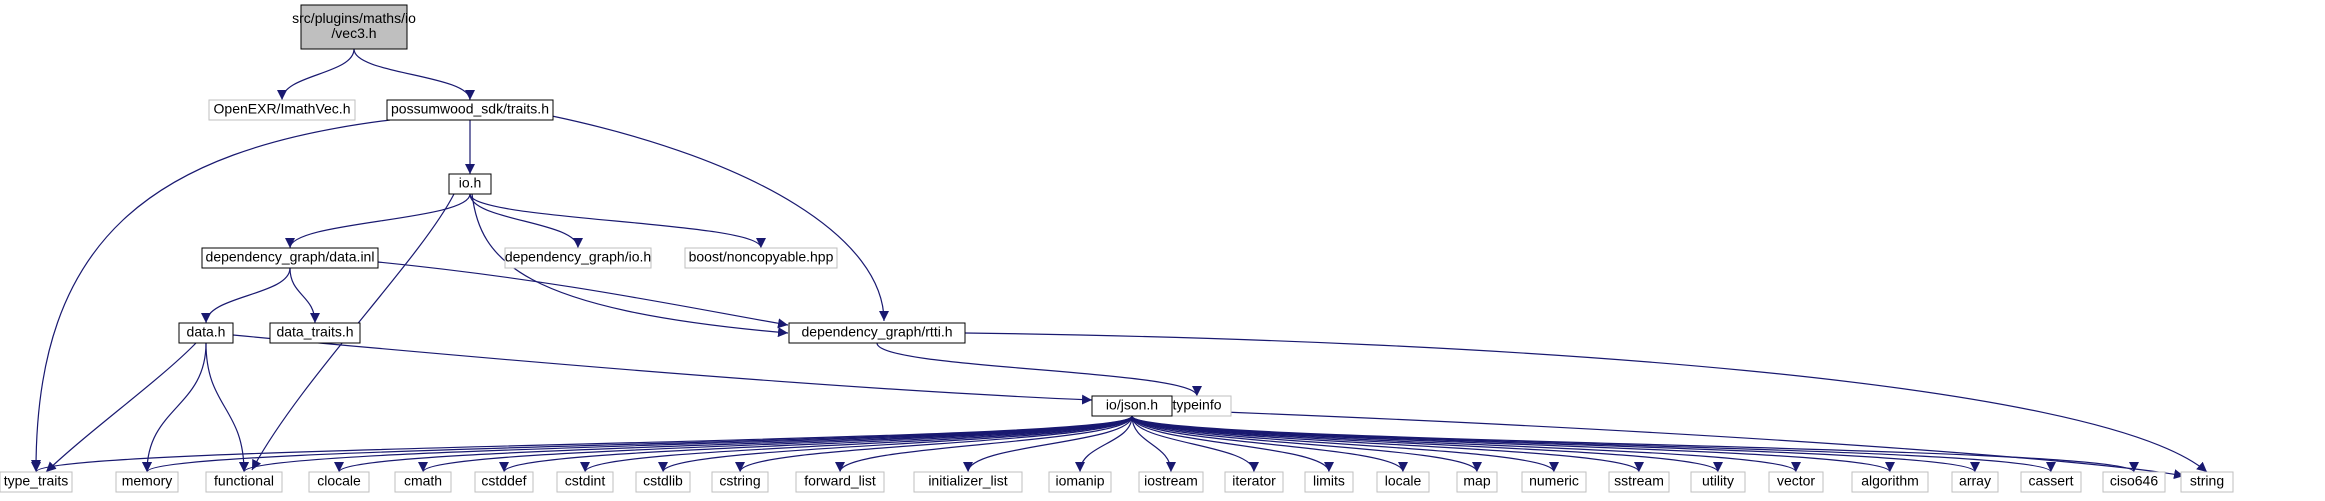  Describe the element at coordinates (304, 295) in the screenshot. I see `edge-datainl-to-datatraits` at that location.